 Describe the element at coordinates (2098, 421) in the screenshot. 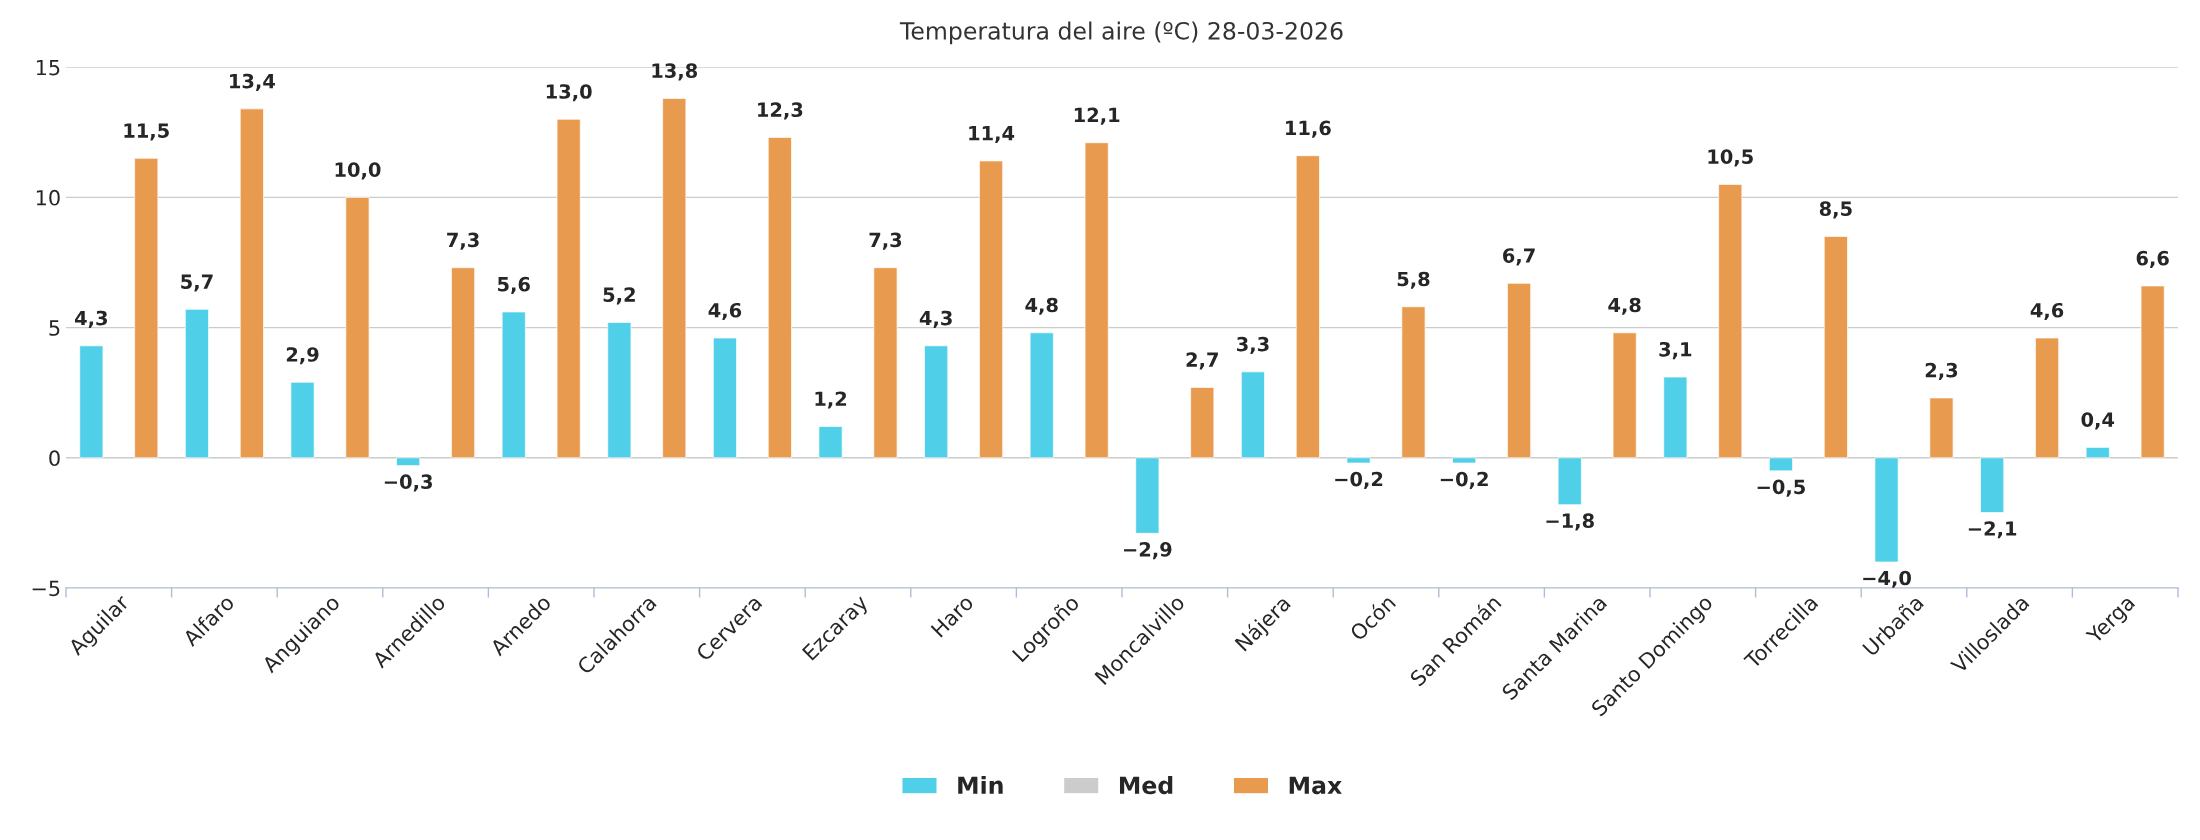

I see `data-label: 0,4` at that location.